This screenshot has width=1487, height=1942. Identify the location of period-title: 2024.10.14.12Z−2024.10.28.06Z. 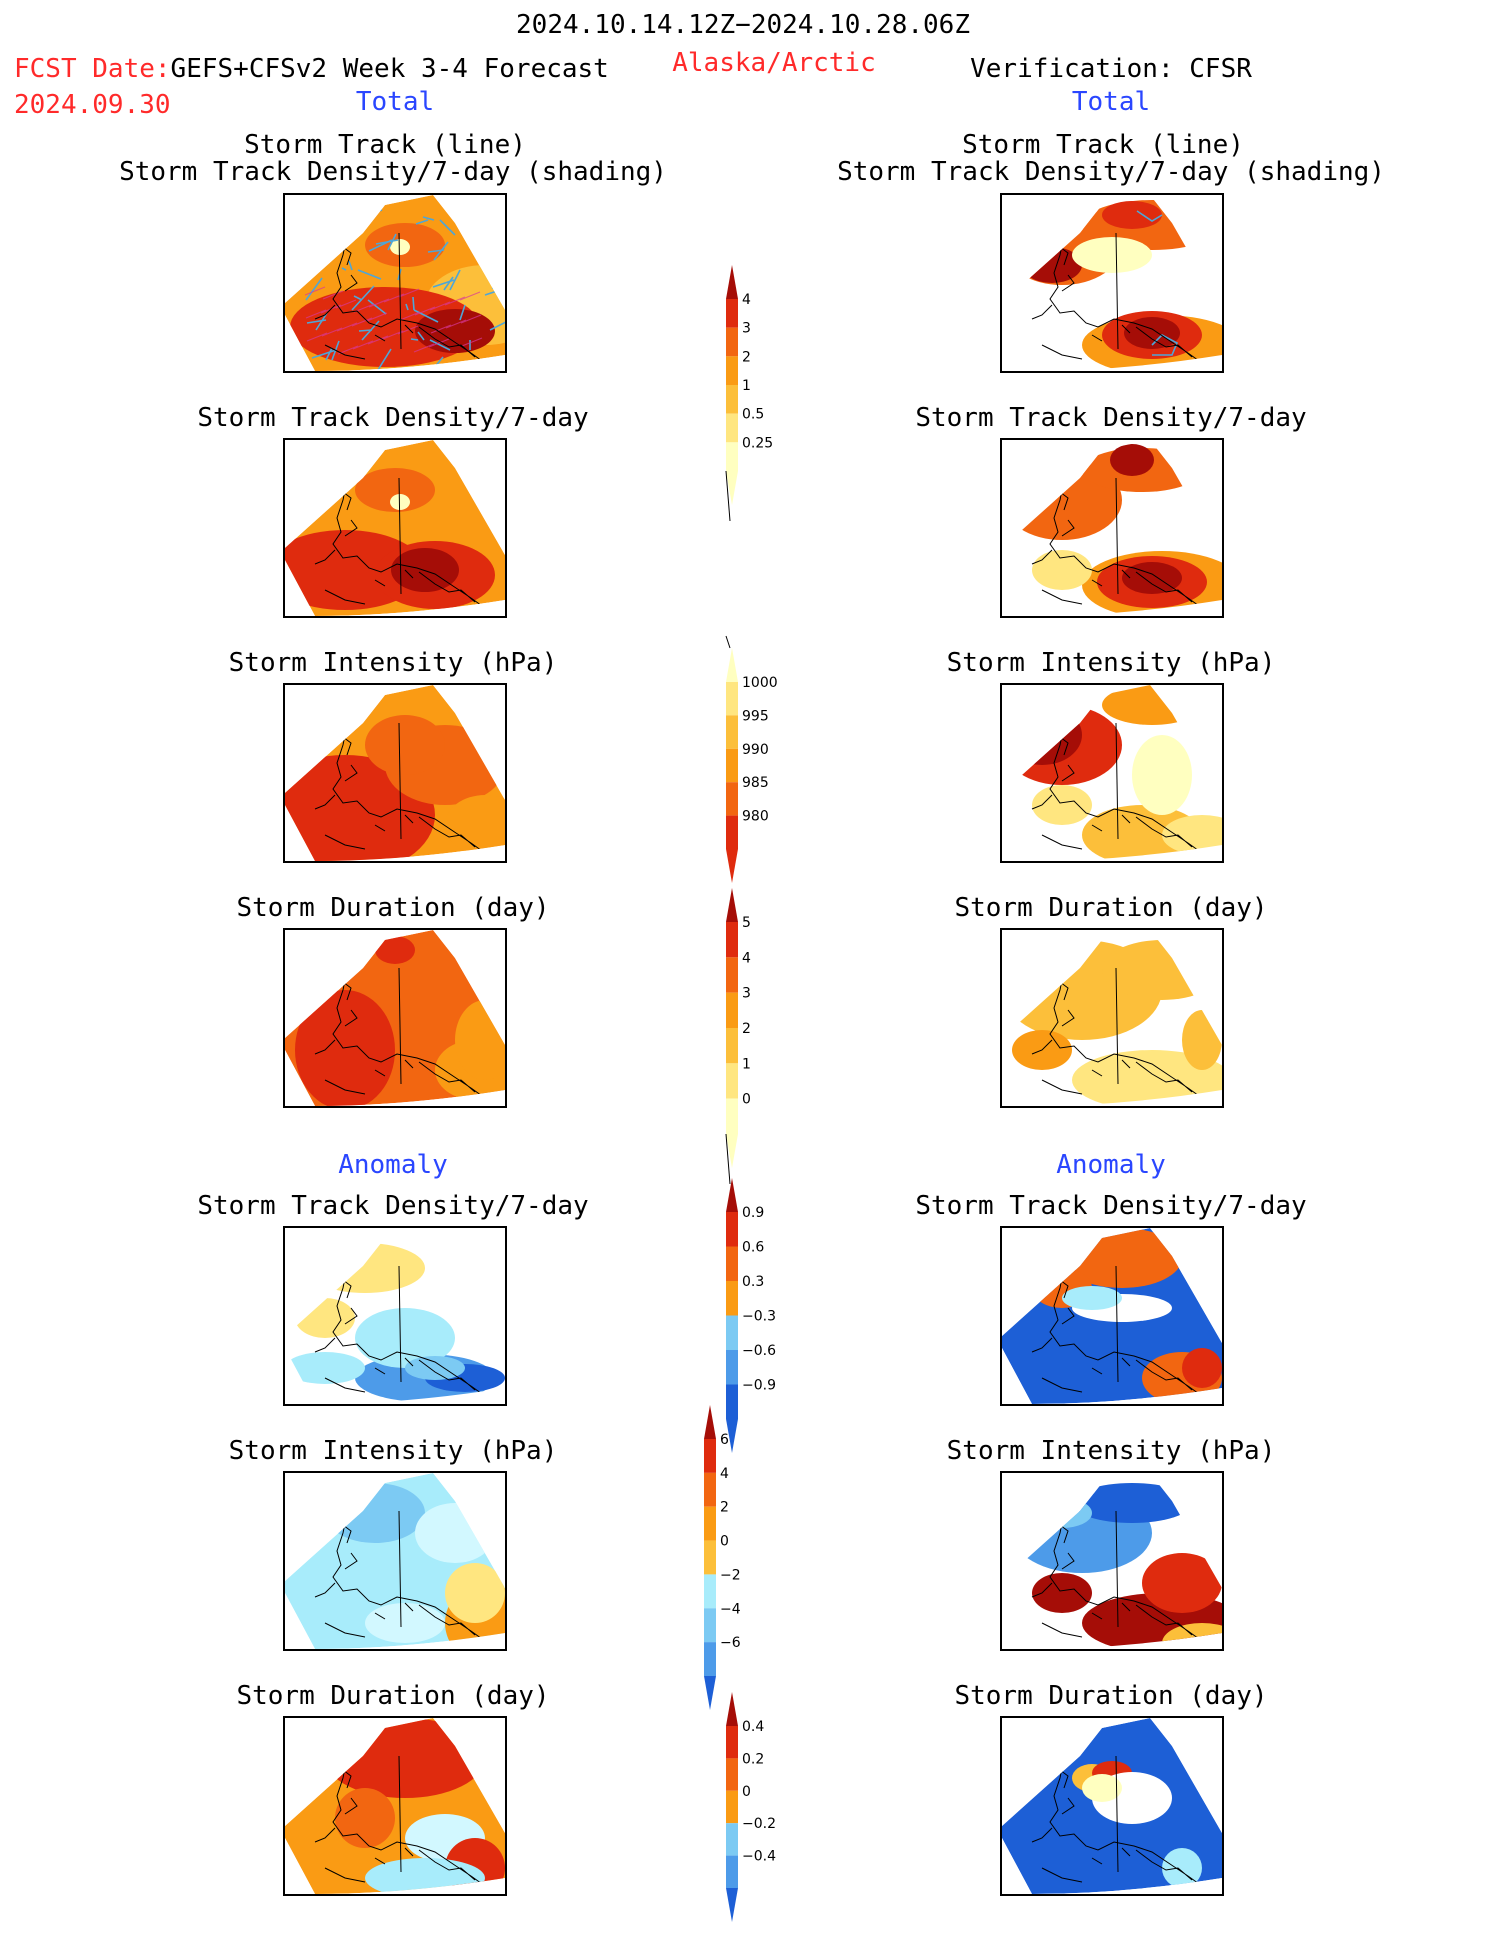
(743, 25).